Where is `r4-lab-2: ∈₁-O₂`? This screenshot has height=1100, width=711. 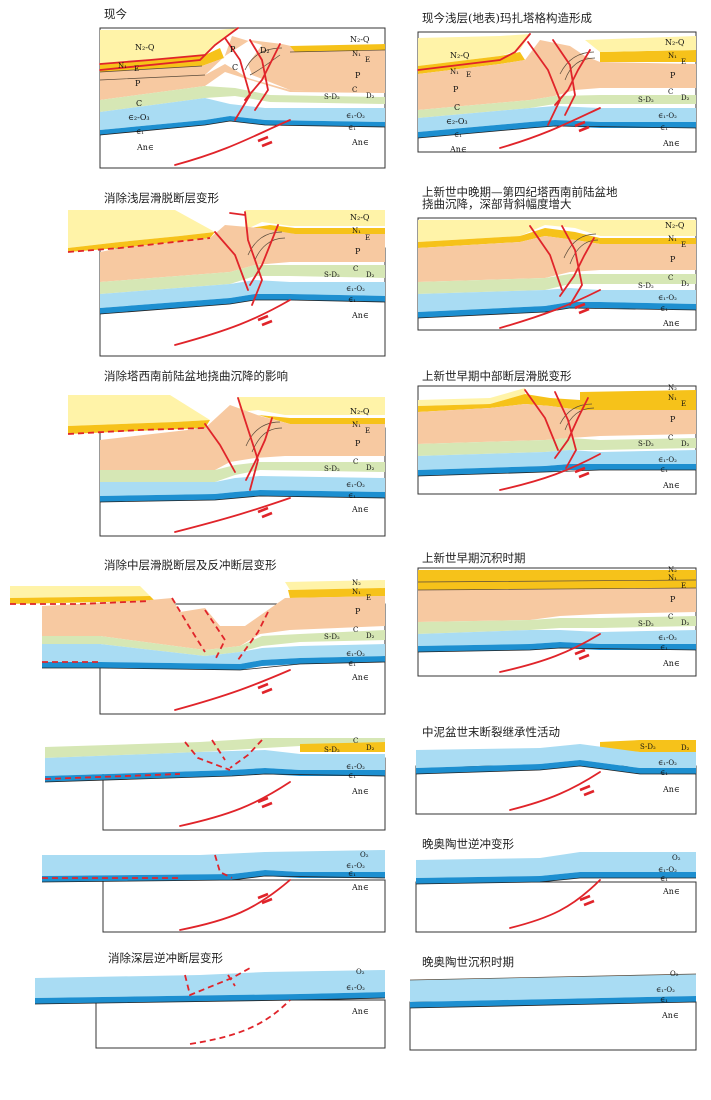 r4-lab-2: ∈₁-O₂ is located at coordinates (667, 763).